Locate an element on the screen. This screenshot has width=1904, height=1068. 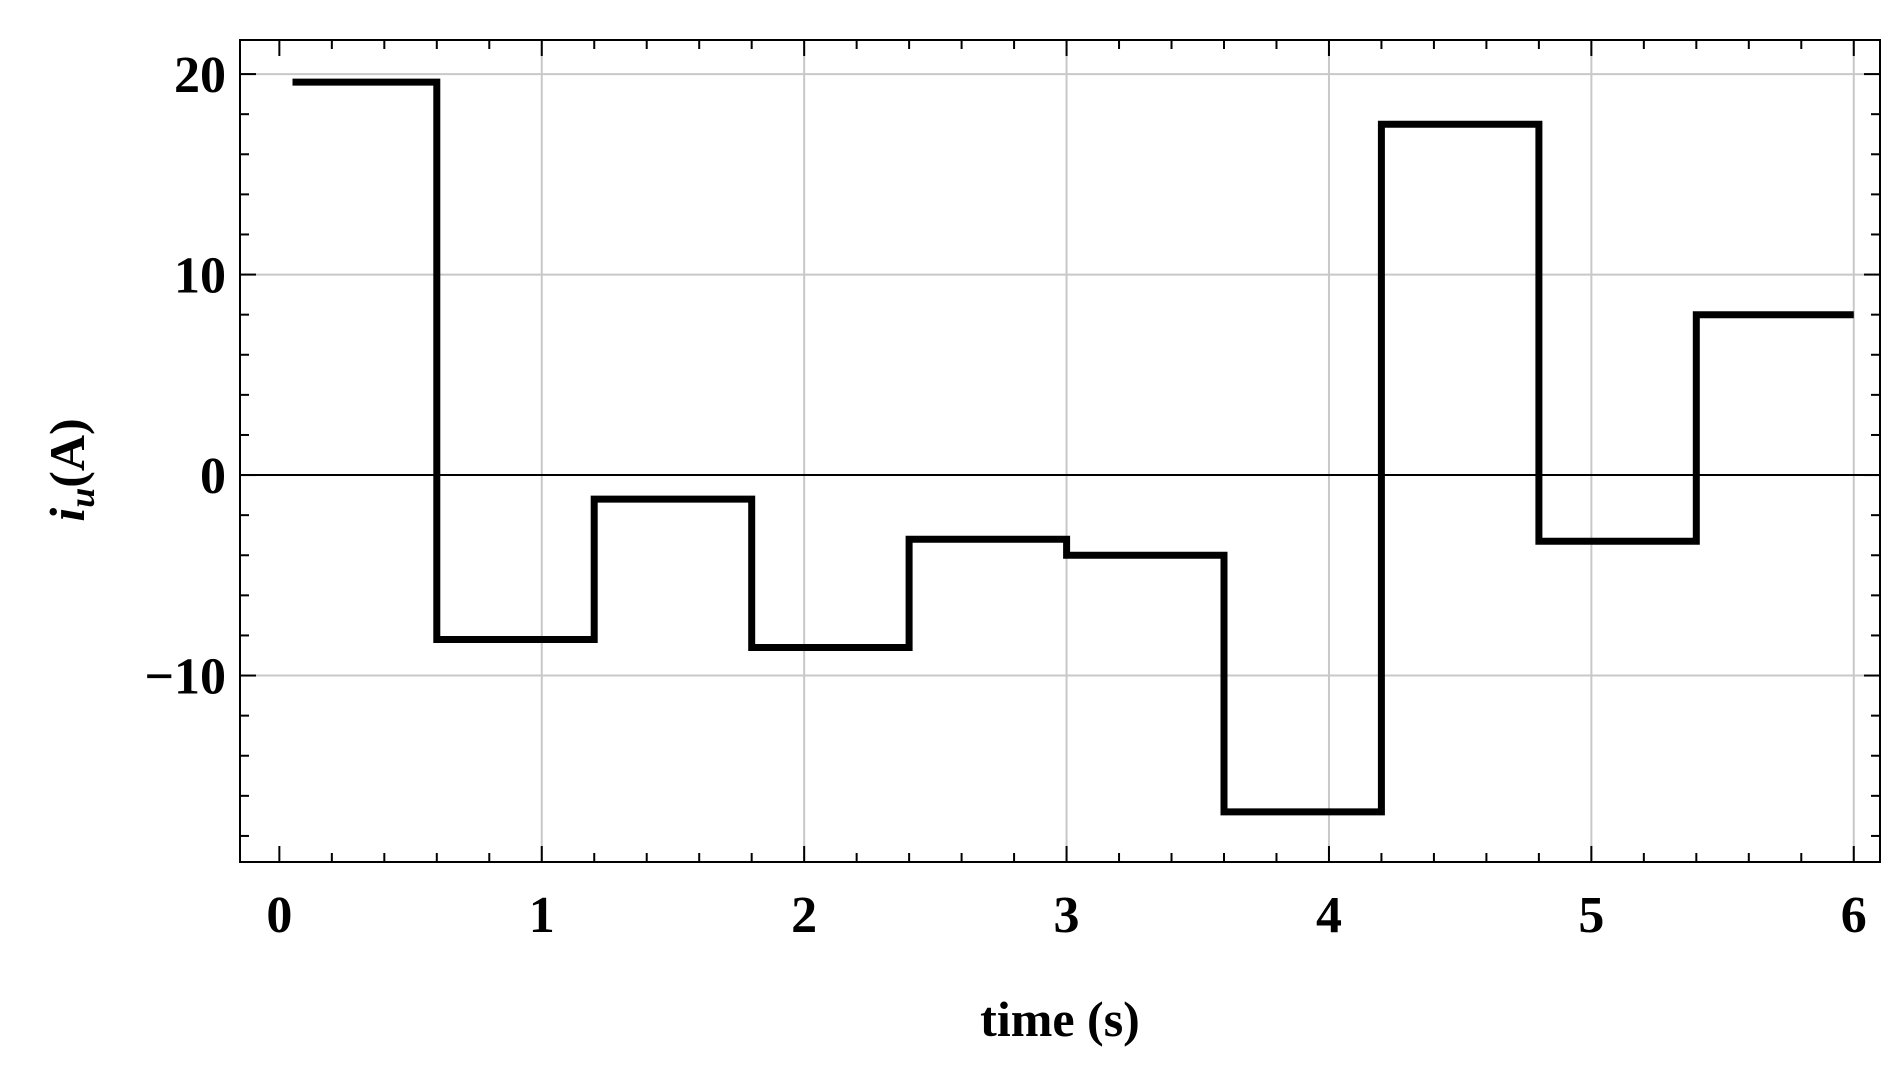
y-tick-label: 20 is located at coordinates (200, 75).